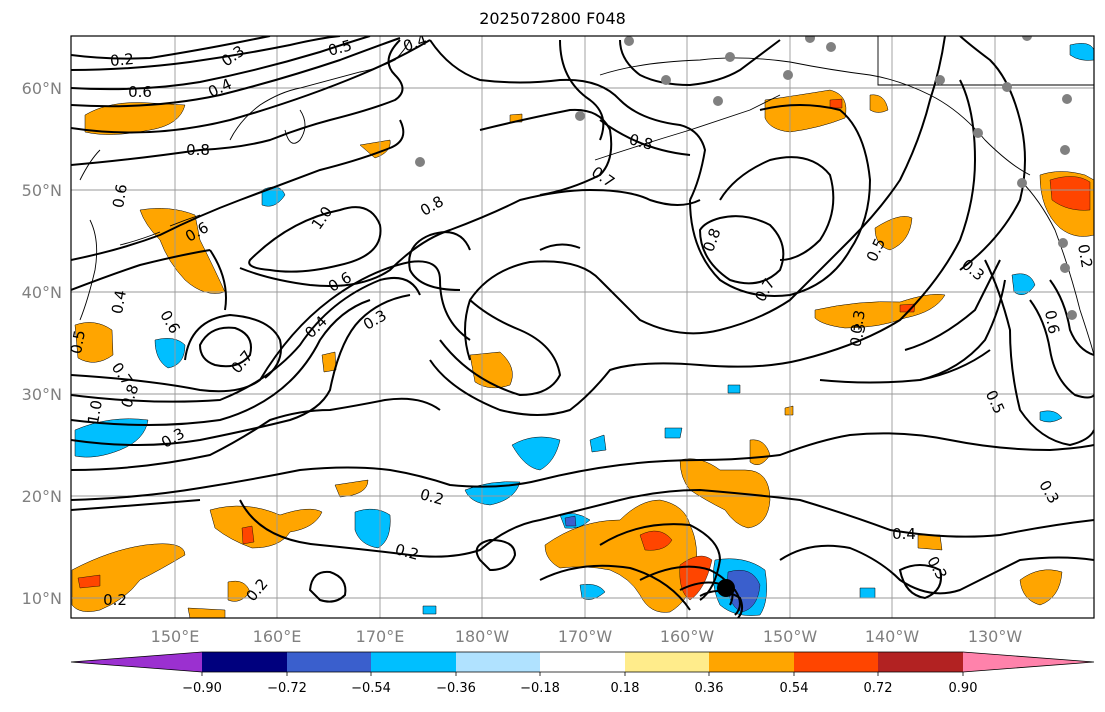 The height and width of the screenshot is (712, 1105). What do you see at coordinates (78, 342) in the screenshot?
I see `contour-label: 0.5` at bounding box center [78, 342].